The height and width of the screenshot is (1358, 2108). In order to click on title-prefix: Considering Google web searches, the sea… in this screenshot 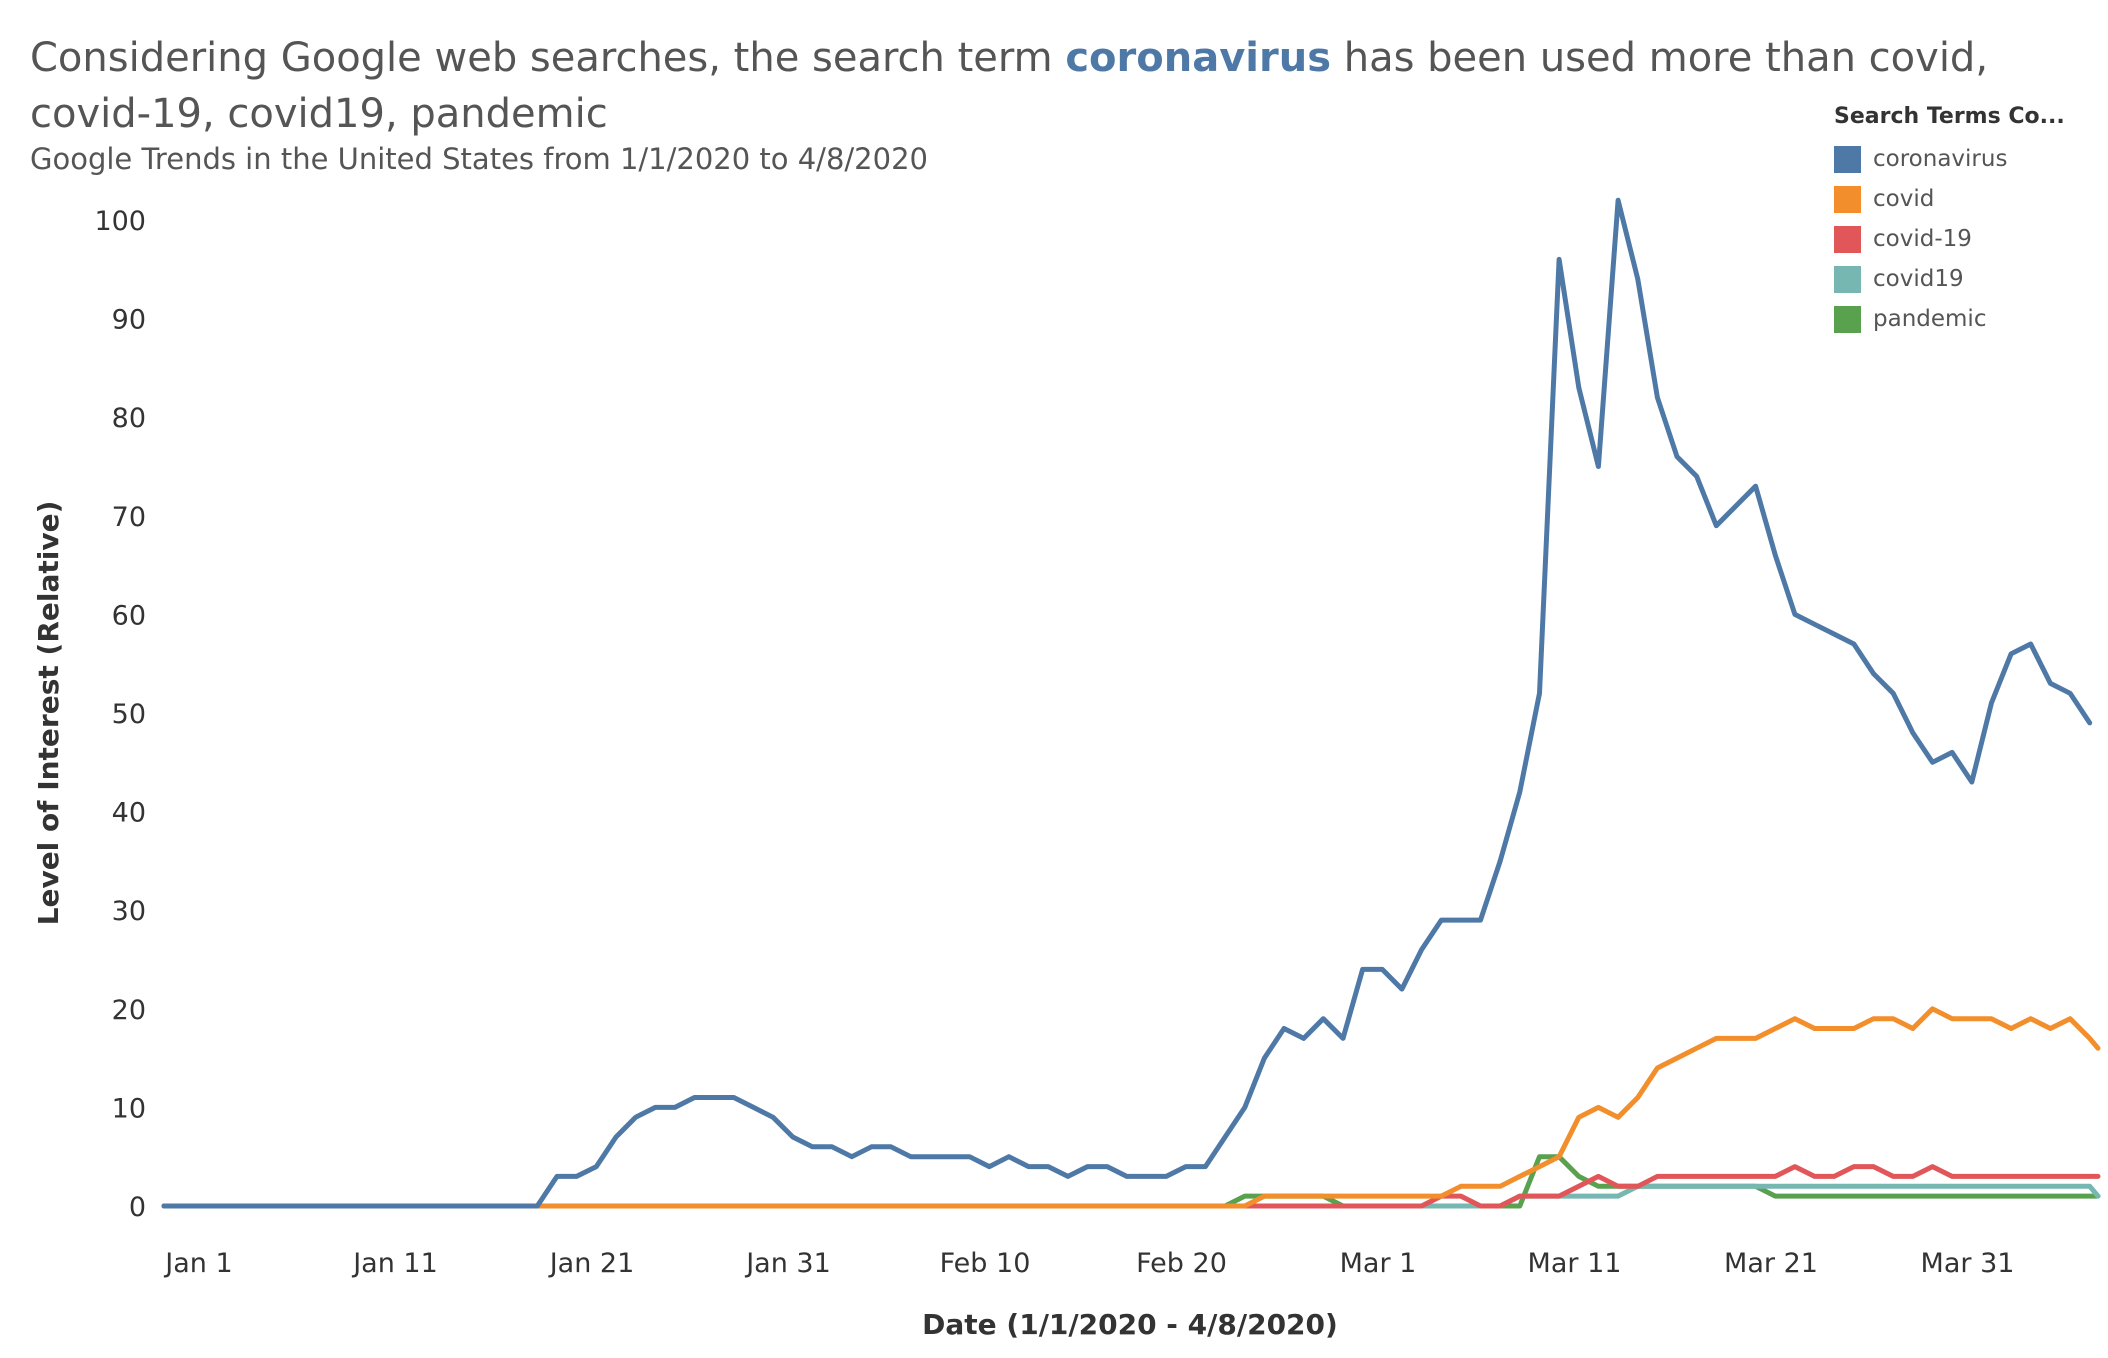, I will do `click(541, 58)`.